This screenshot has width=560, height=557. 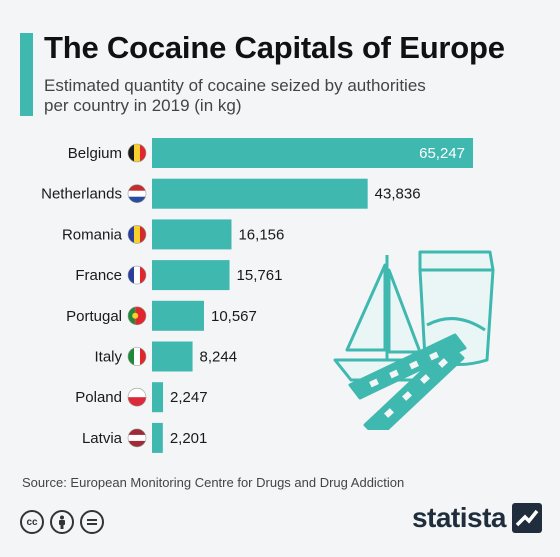 What do you see at coordinates (527, 518) in the screenshot?
I see `statista-mark-icon` at bounding box center [527, 518].